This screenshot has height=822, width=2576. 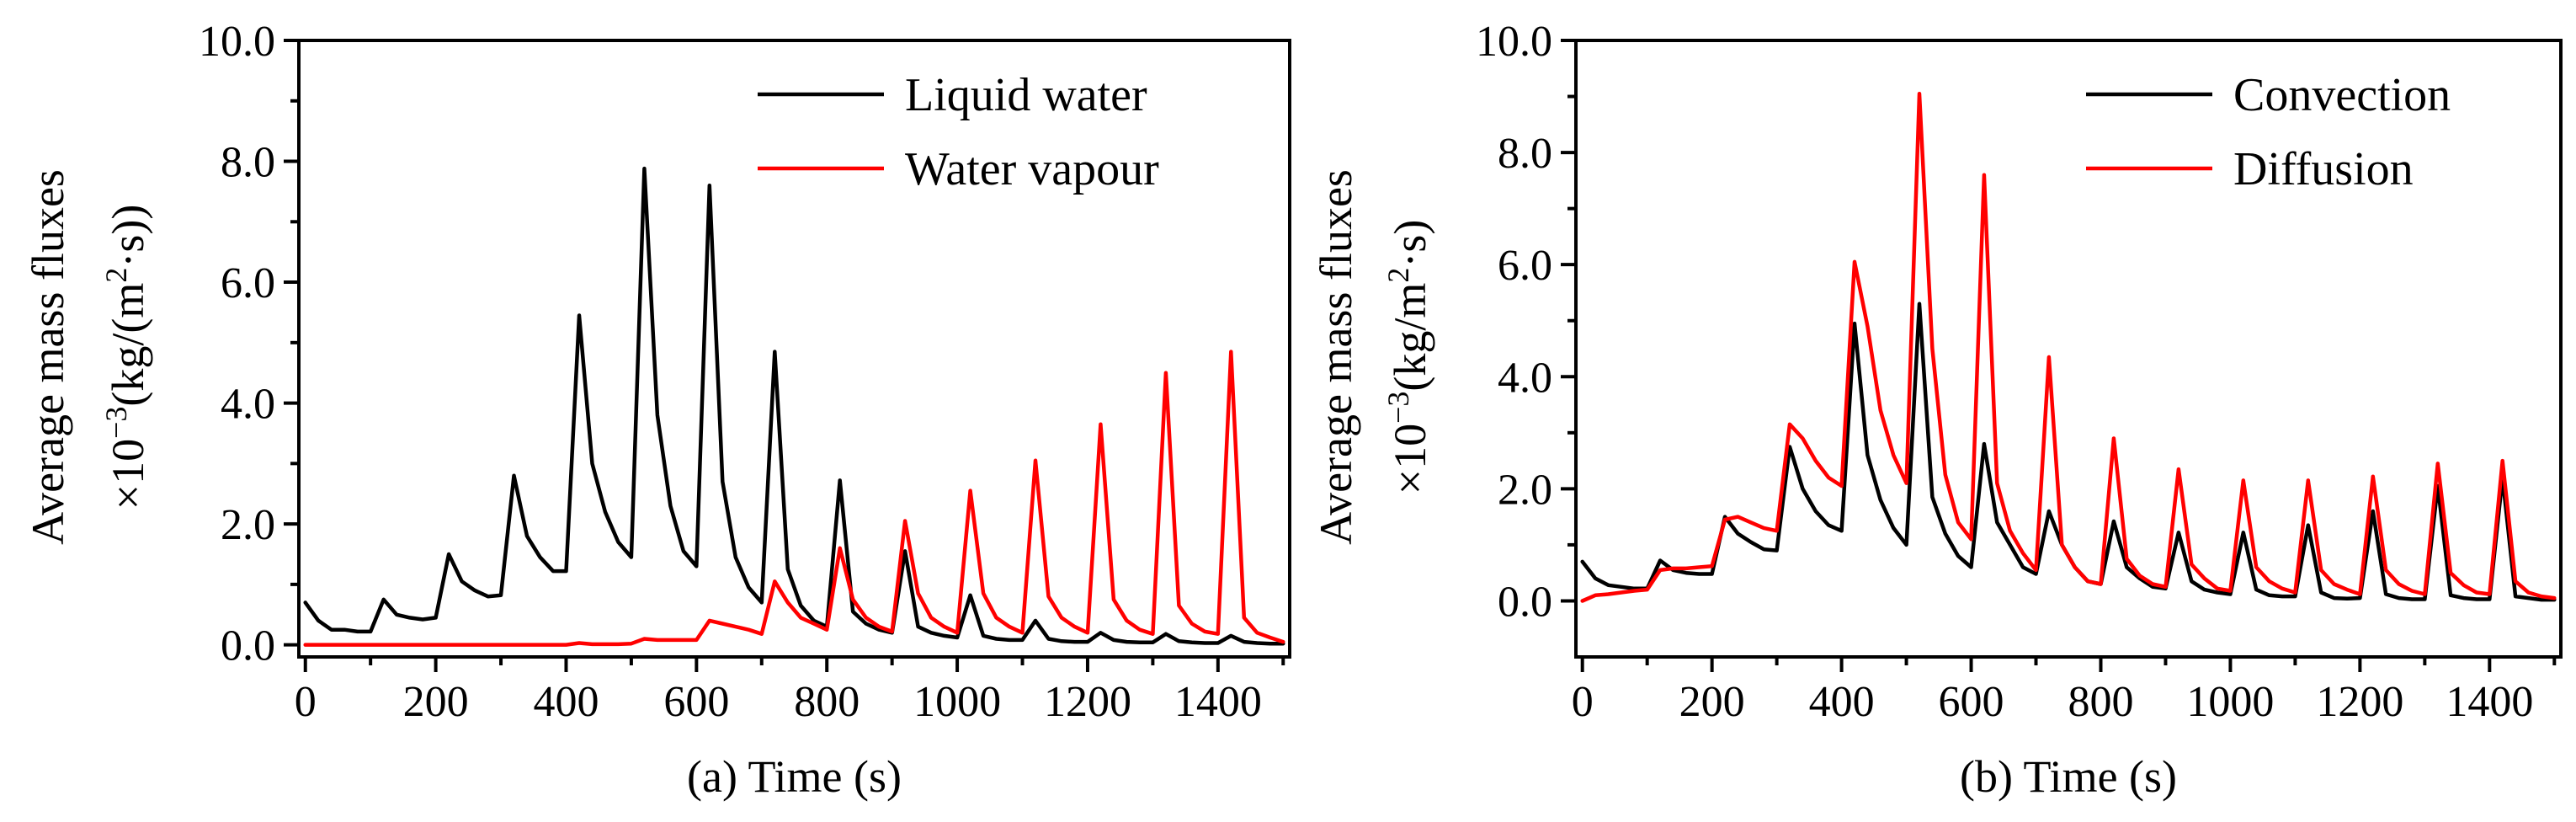 I want to click on x-axis-title: (b) Time (s), so click(x=2068, y=777).